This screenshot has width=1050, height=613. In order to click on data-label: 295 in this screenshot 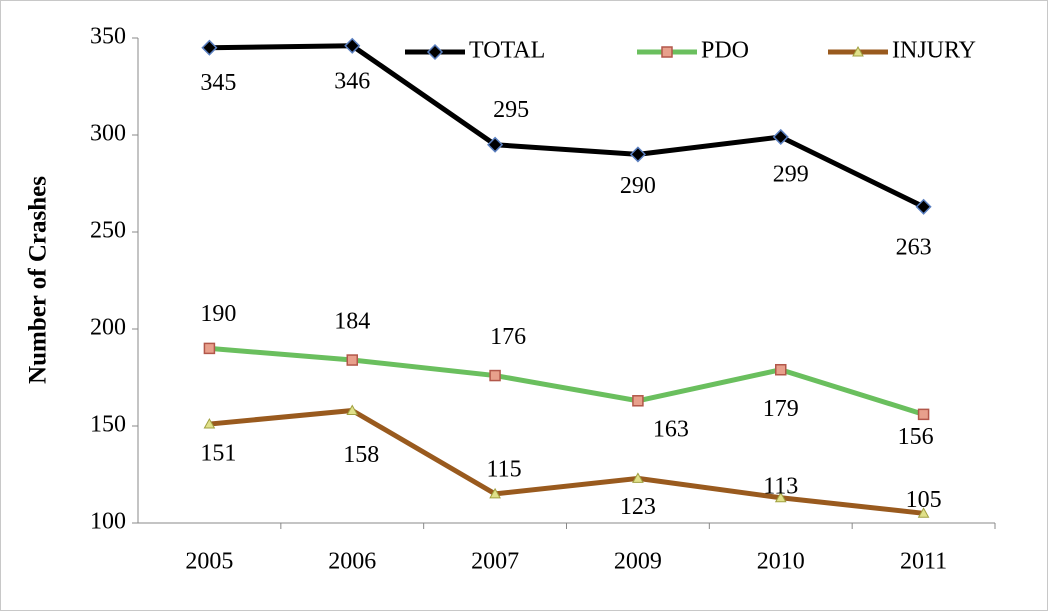, I will do `click(511, 110)`.